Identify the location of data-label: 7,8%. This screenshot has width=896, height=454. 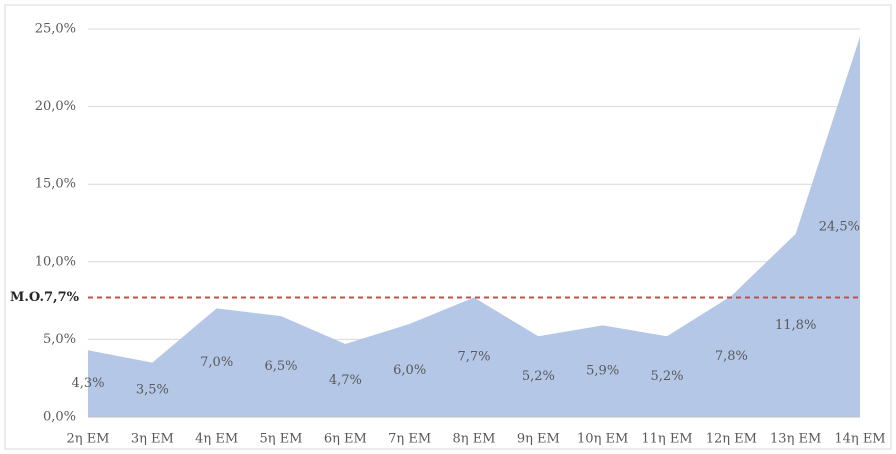
(731, 356).